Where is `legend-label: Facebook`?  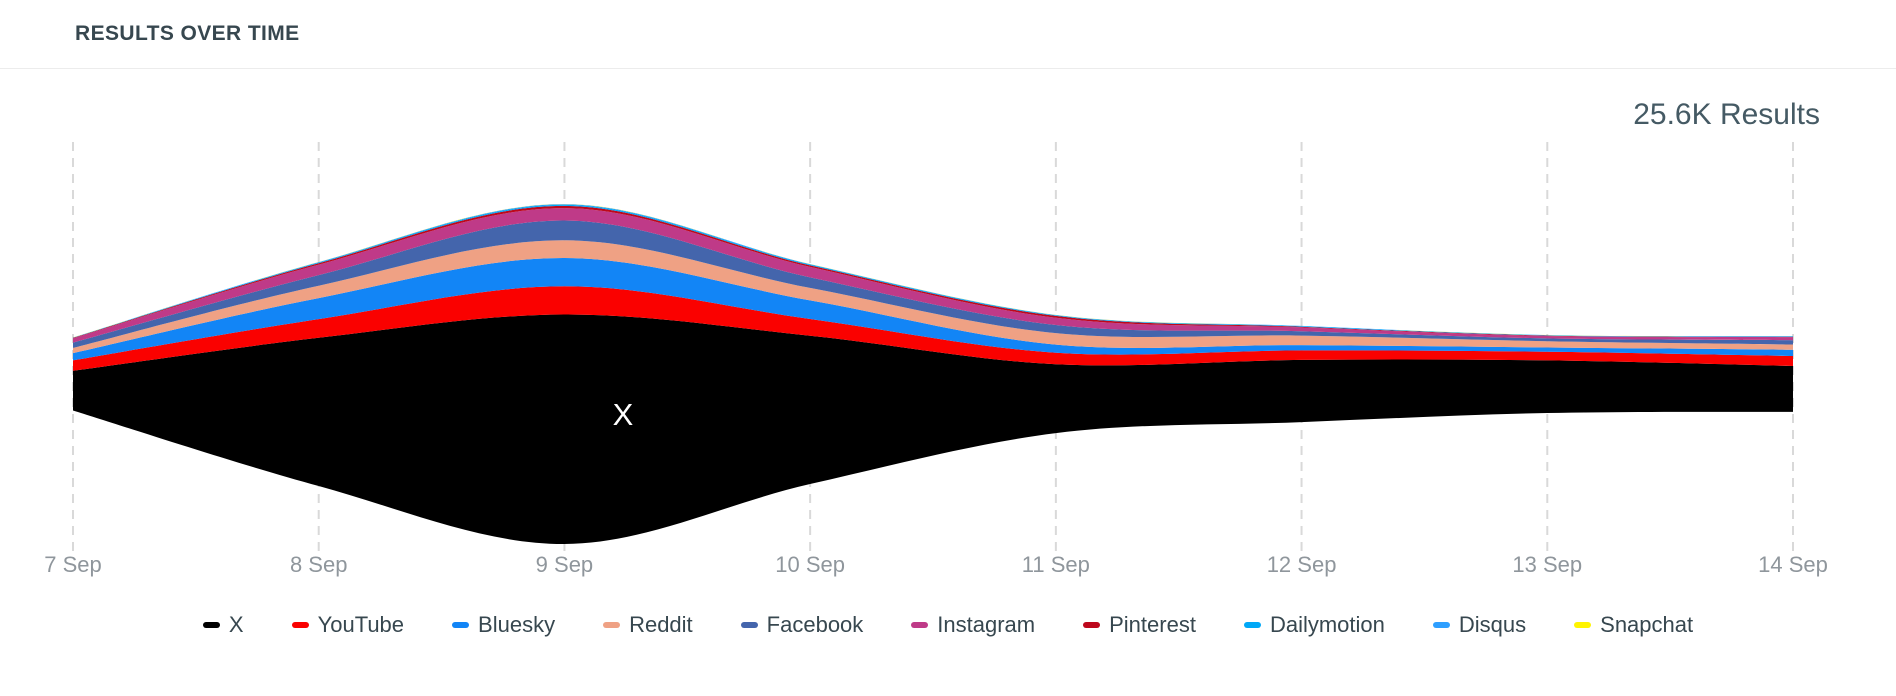 legend-label: Facebook is located at coordinates (815, 624).